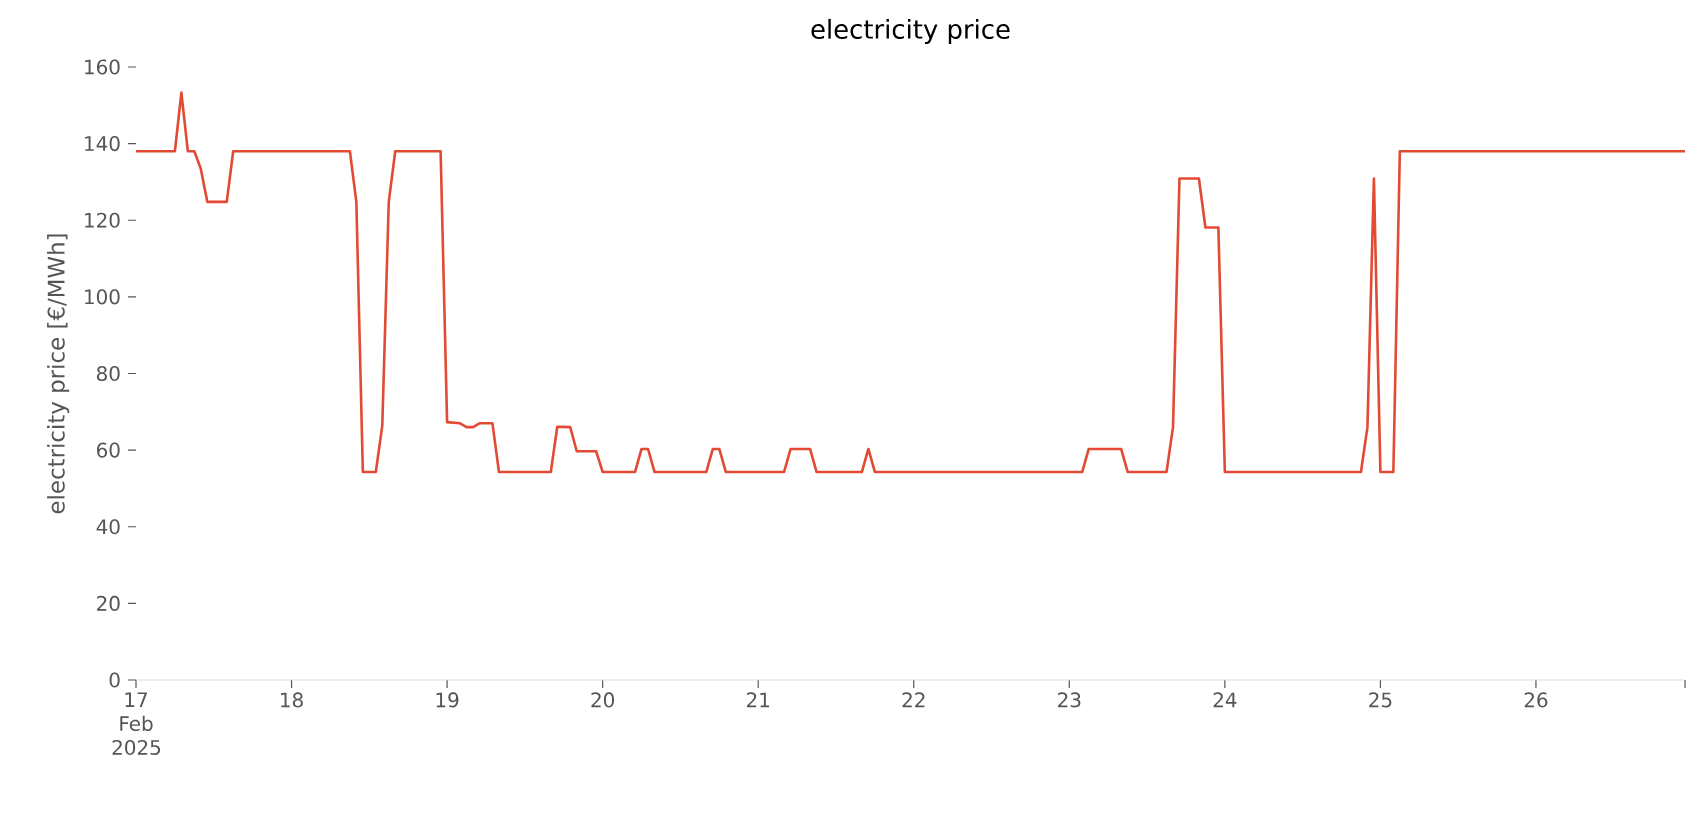 This screenshot has height=815, width=1706. What do you see at coordinates (102, 220) in the screenshot?
I see `y-tick-label: 120` at bounding box center [102, 220].